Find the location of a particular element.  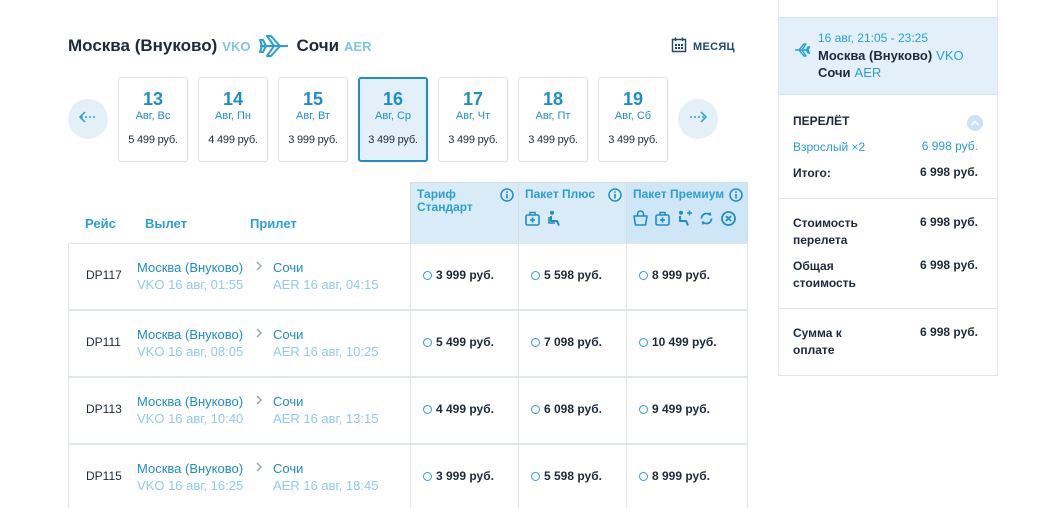

column-arrival: Прилет is located at coordinates (273, 223).